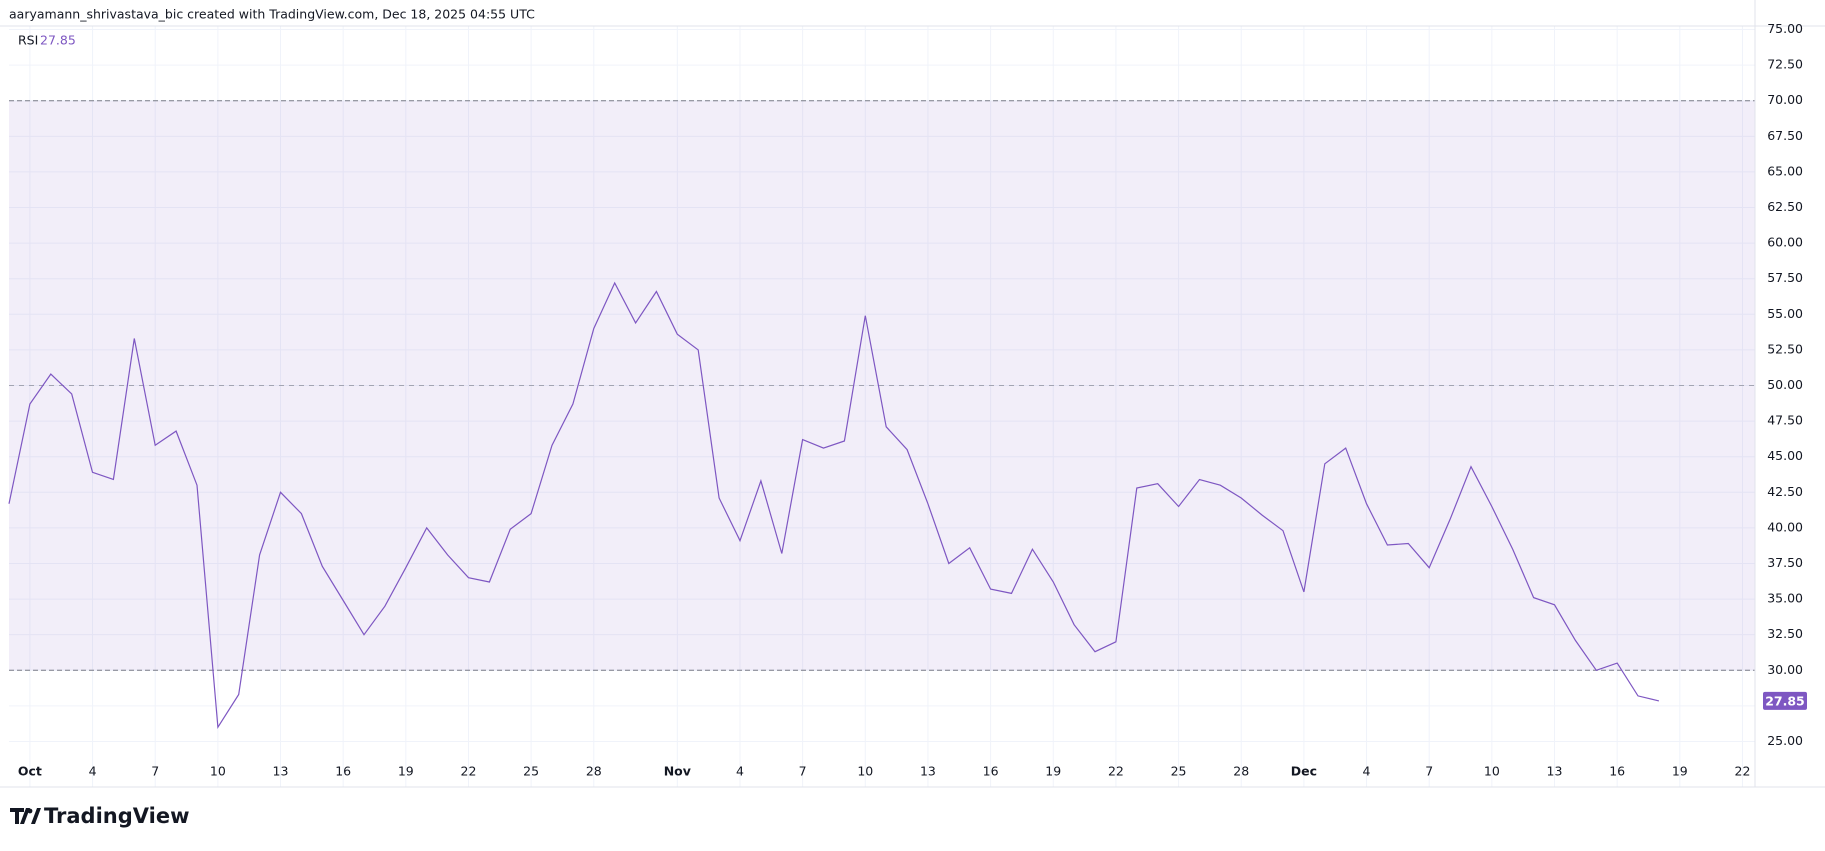 This screenshot has width=1825, height=851. I want to click on y-tick-label: 52.50, so click(1785, 348).